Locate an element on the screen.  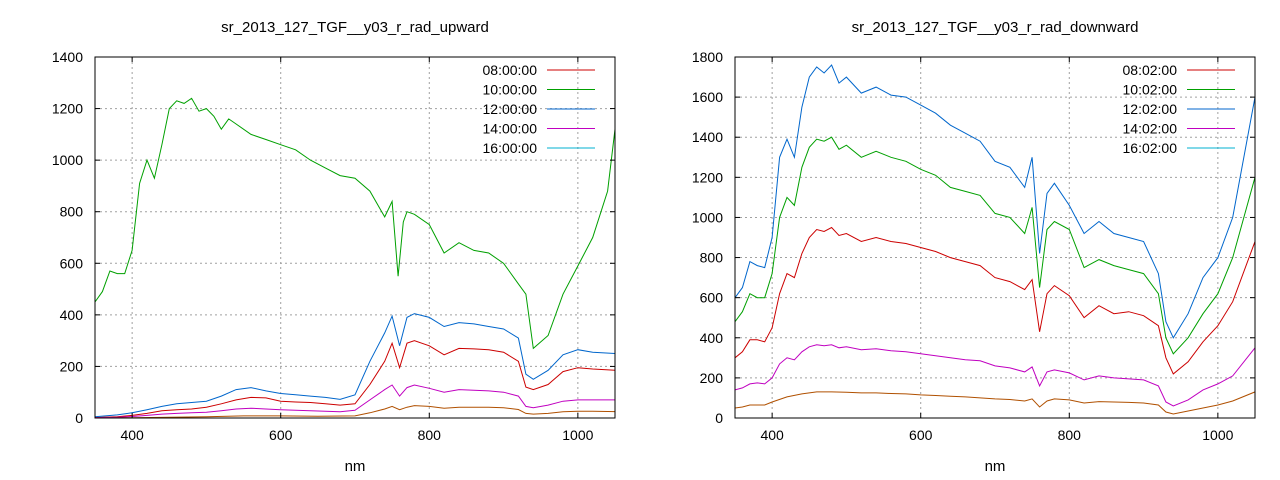
legend-label: 12:00:00 is located at coordinates (510, 109).